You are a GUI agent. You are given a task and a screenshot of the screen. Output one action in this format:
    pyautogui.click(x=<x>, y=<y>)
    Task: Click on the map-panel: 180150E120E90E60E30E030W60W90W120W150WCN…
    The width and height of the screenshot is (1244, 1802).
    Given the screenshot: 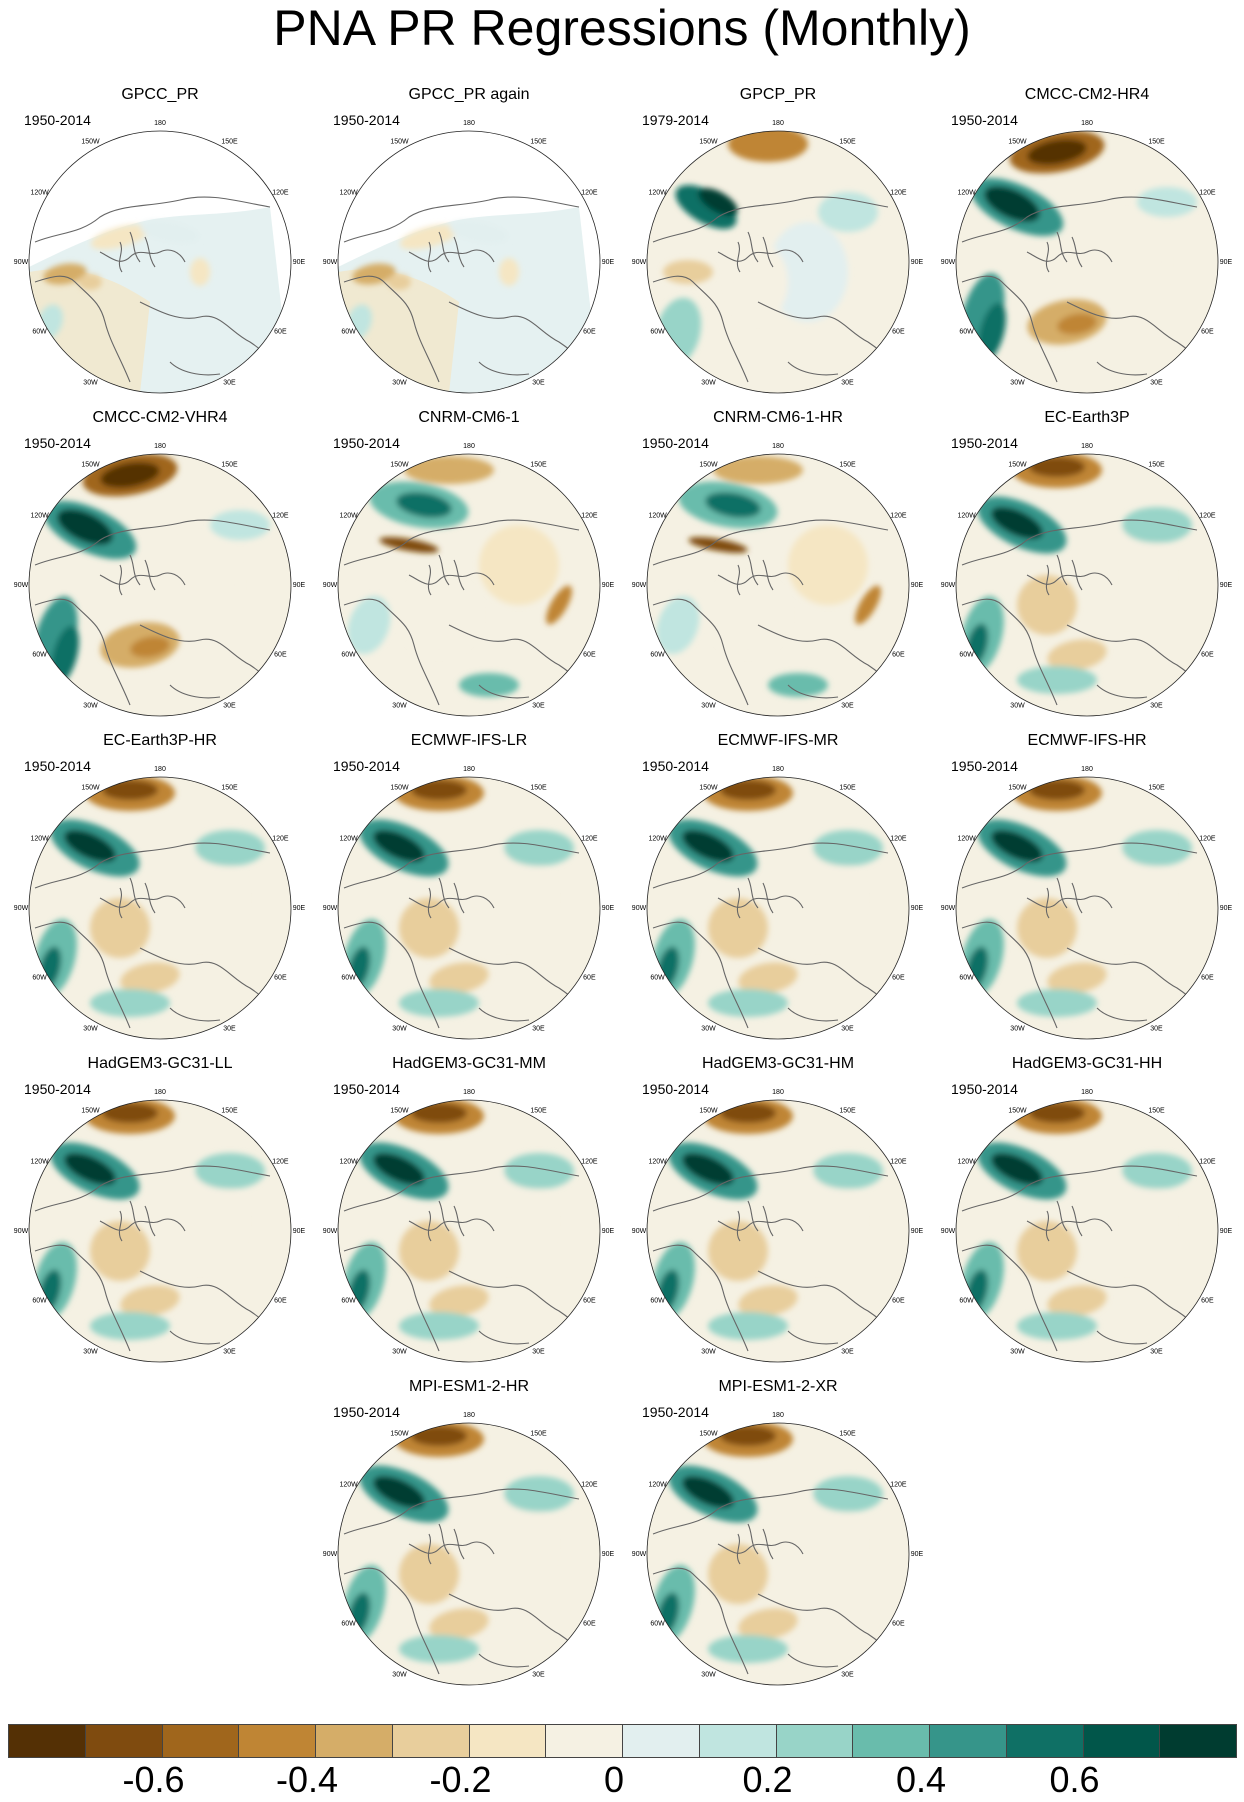 What is the action you would take?
    pyautogui.click(x=469, y=564)
    